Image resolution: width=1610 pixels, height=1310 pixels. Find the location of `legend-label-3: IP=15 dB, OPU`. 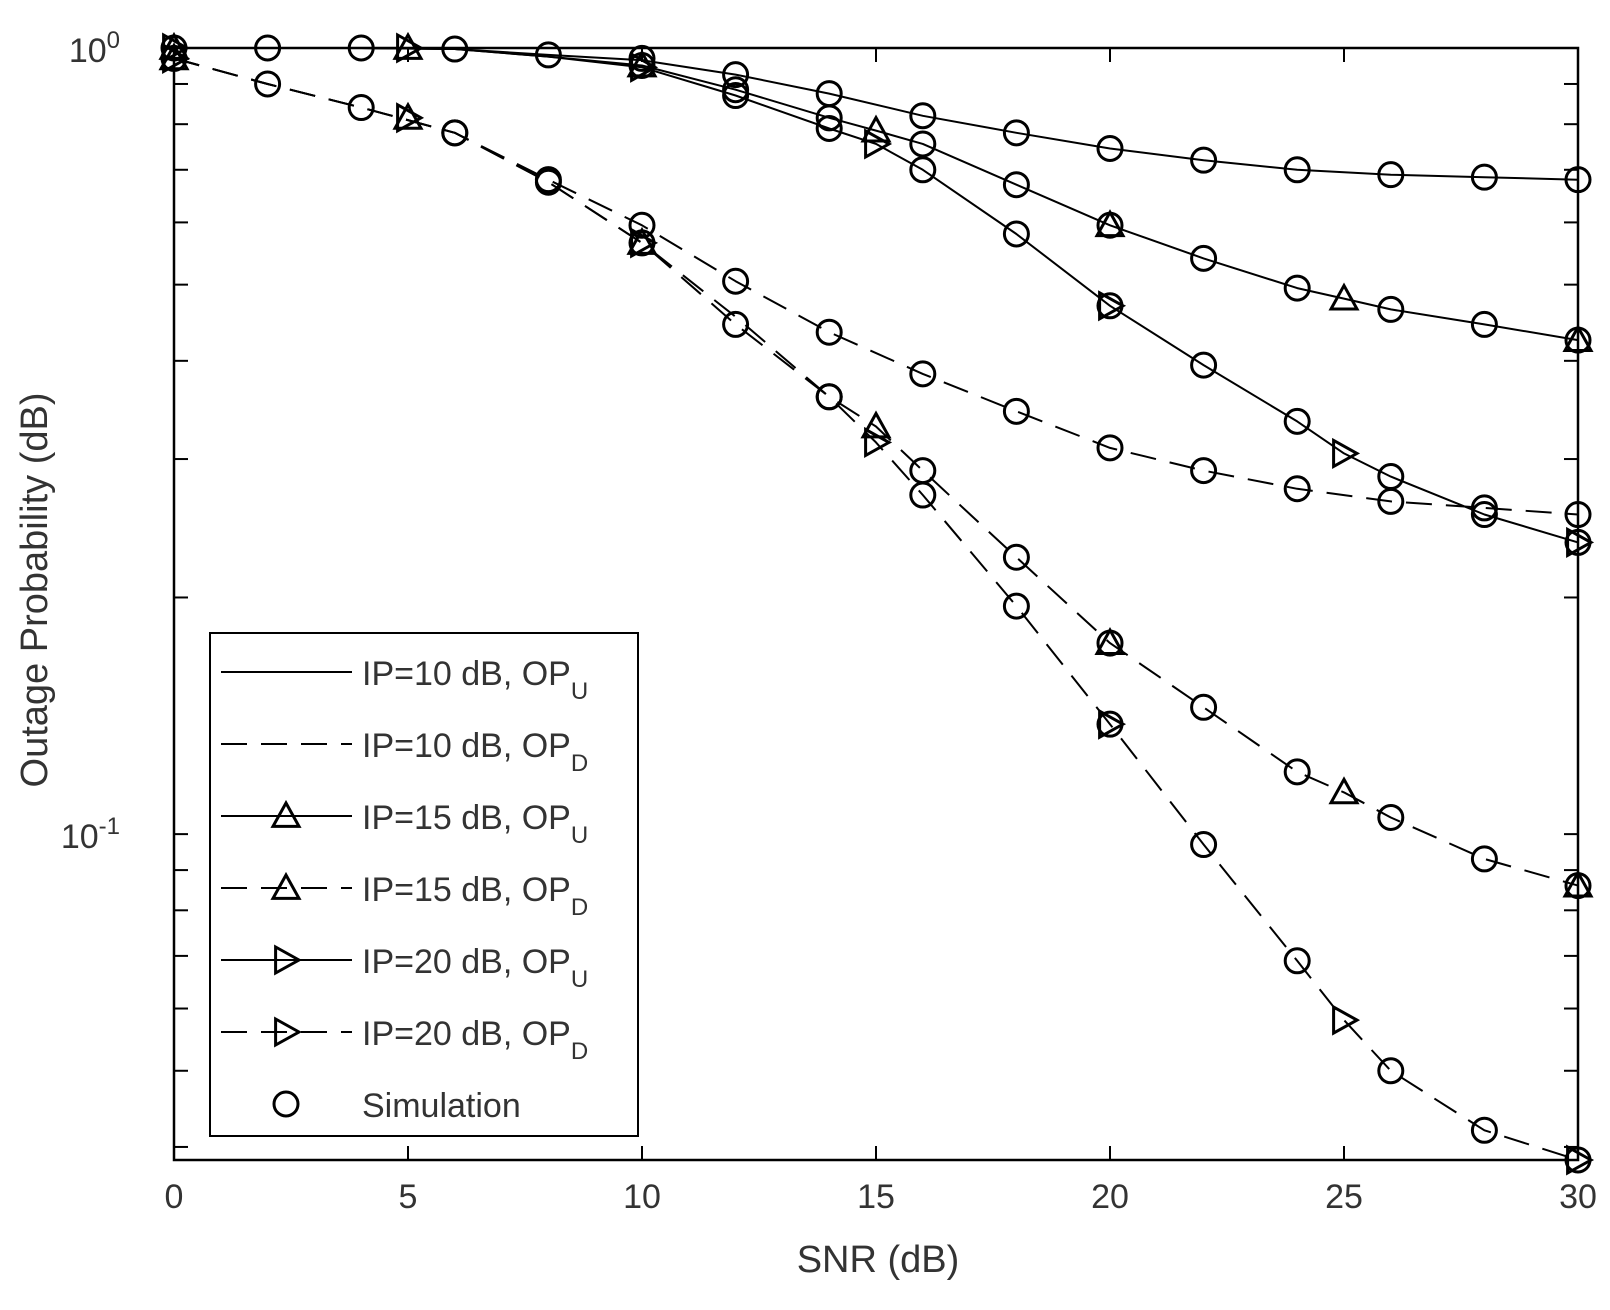

legend-label-3: IP=15 dB, OPU is located at coordinates (475, 824).